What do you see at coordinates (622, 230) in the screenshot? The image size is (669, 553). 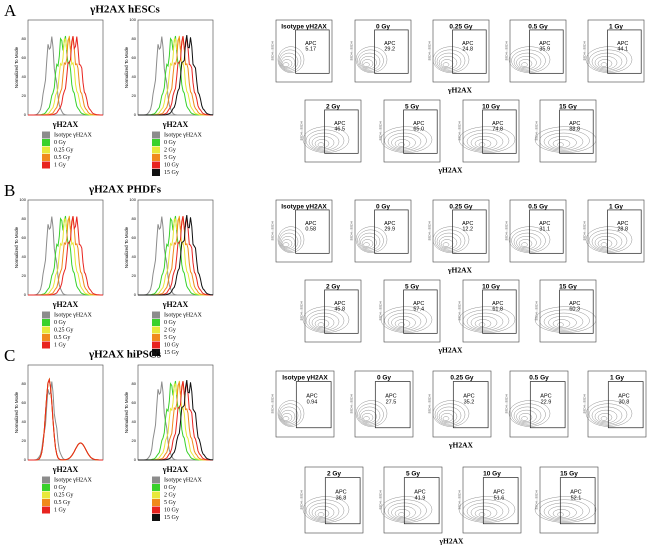 I see `gate-percent: 28.8` at bounding box center [622, 230].